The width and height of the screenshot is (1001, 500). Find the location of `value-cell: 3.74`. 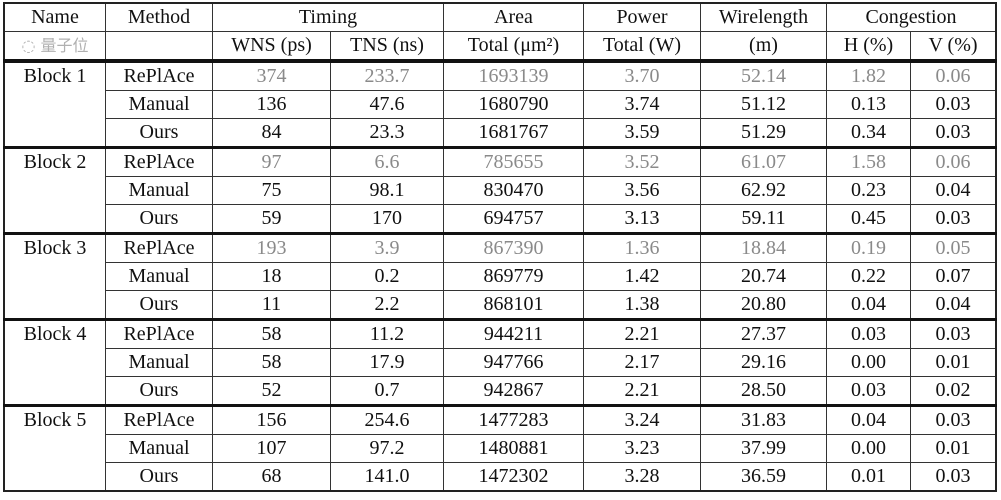

value-cell: 3.74 is located at coordinates (642, 104).